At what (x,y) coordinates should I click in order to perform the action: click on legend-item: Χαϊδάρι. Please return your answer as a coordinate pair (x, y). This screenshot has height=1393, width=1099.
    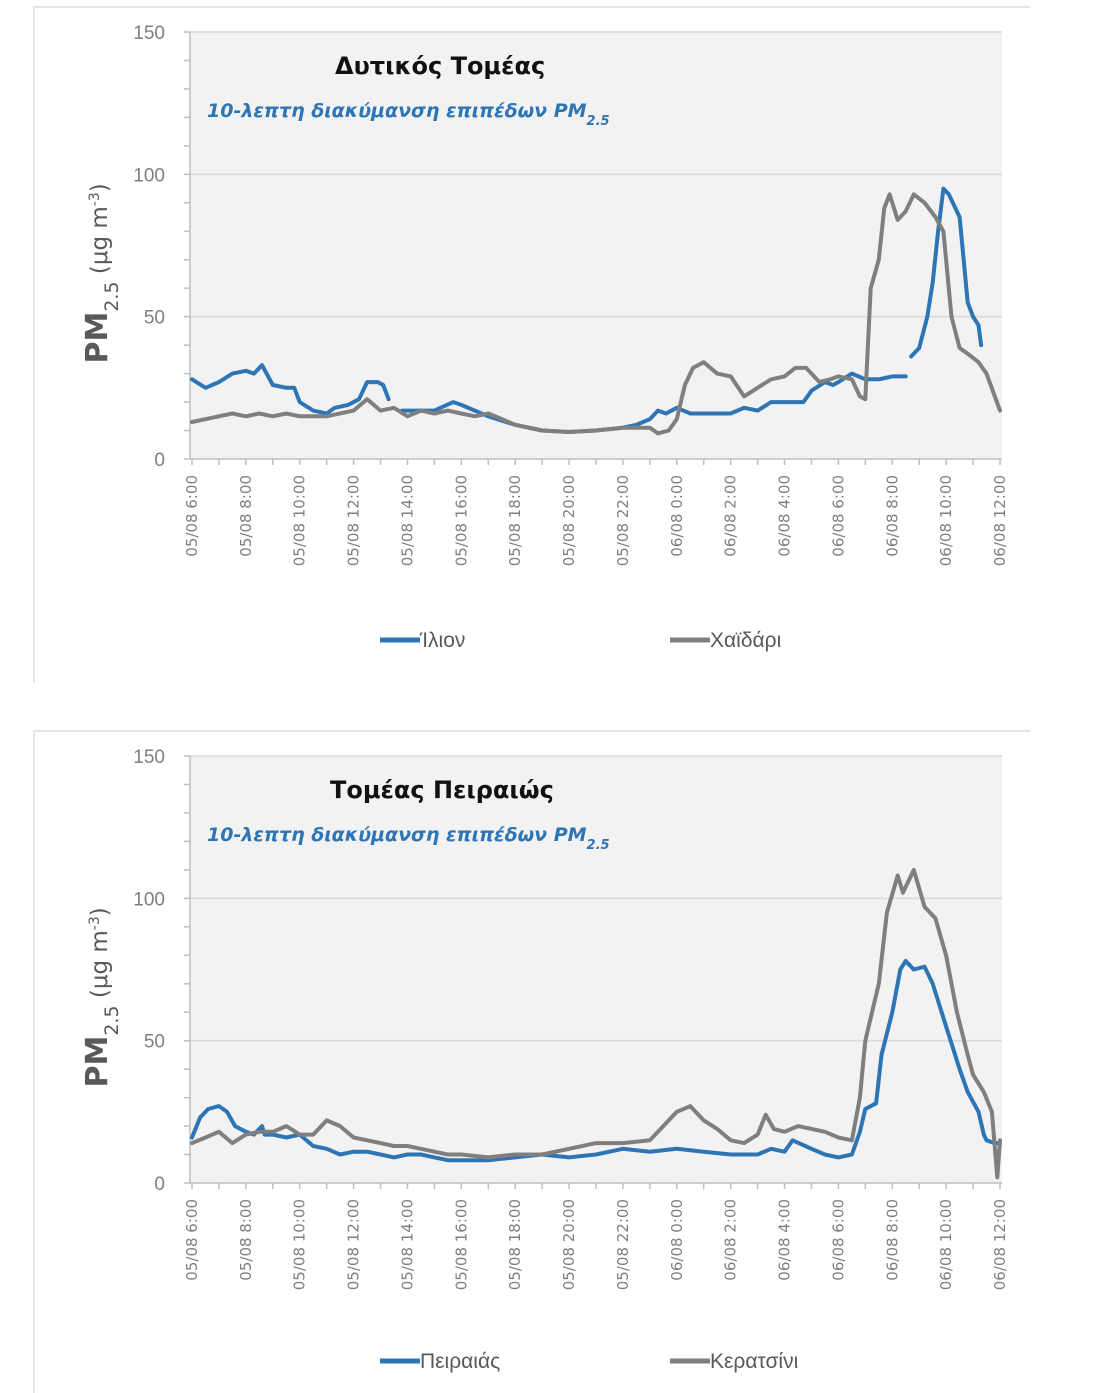
    Looking at the image, I should click on (726, 640).